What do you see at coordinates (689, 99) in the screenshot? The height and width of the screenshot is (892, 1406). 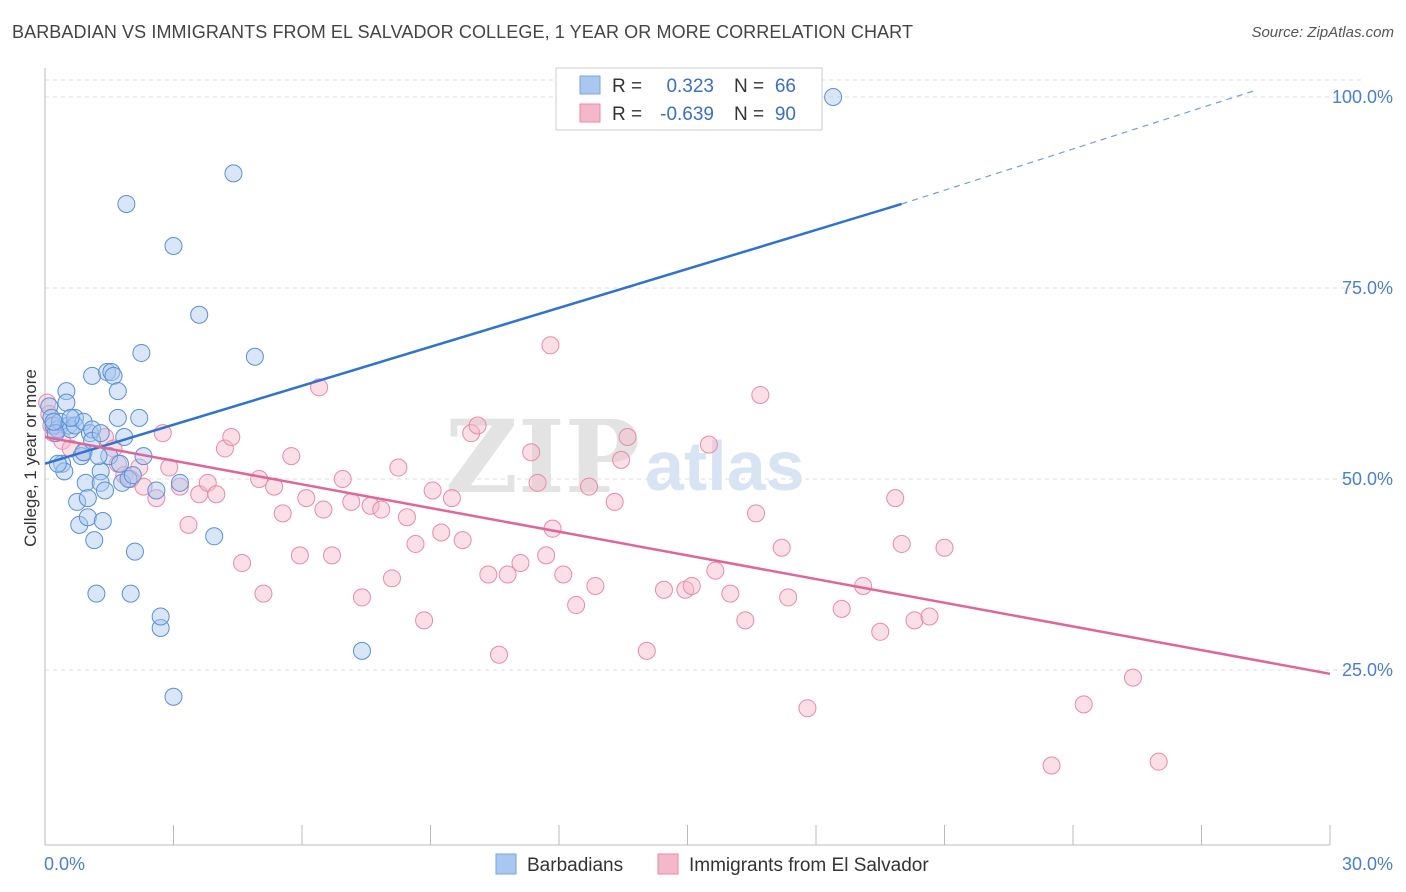 I see `legend-box: R = 0.323 N = 66 R = -0.639 N = 90` at bounding box center [689, 99].